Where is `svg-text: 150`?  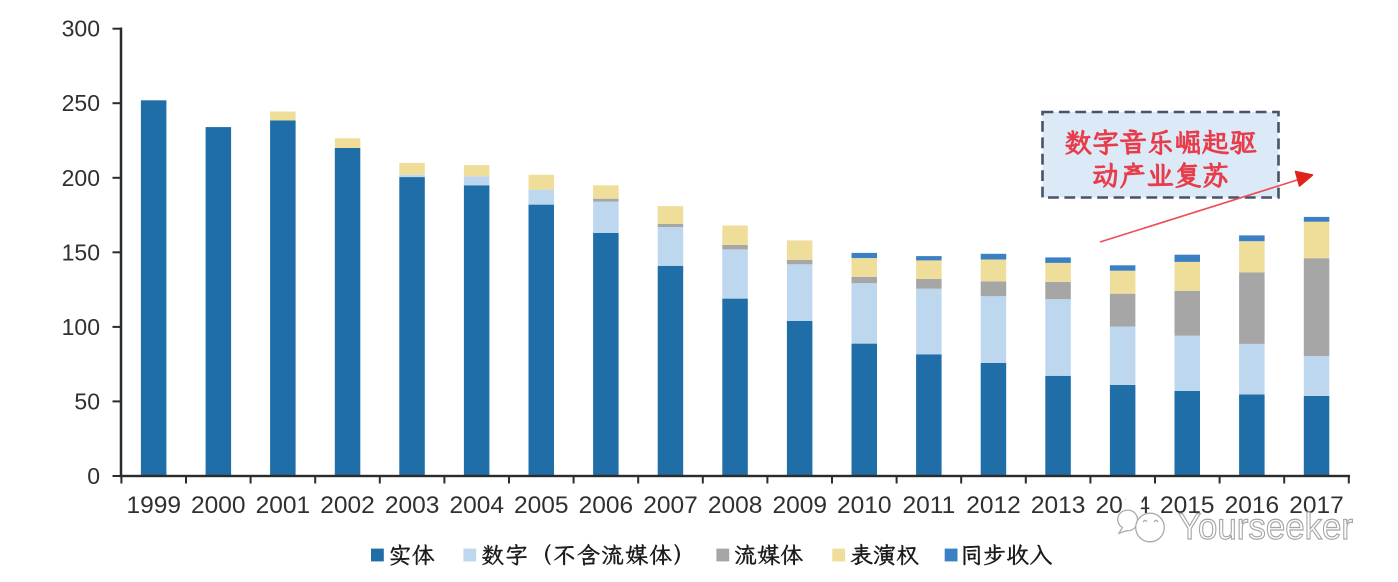 svg-text: 150 is located at coordinates (81, 252).